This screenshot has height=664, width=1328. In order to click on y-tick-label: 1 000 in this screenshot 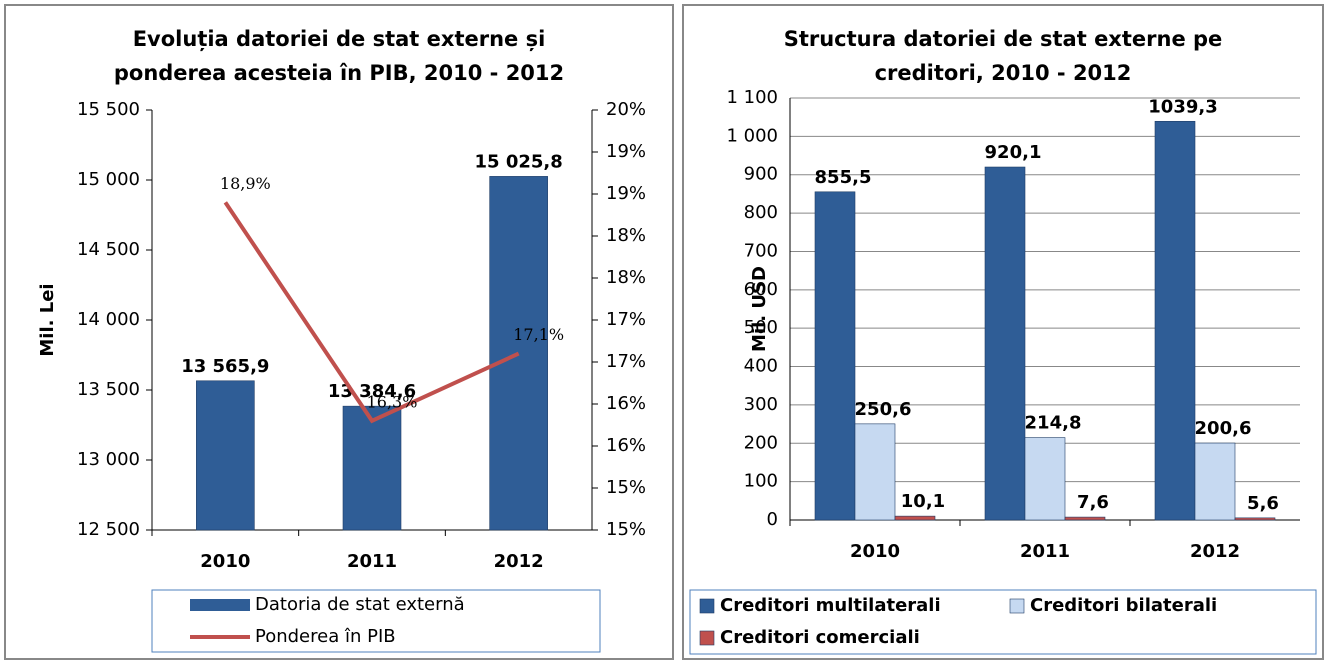, I will do `click(752, 135)`.